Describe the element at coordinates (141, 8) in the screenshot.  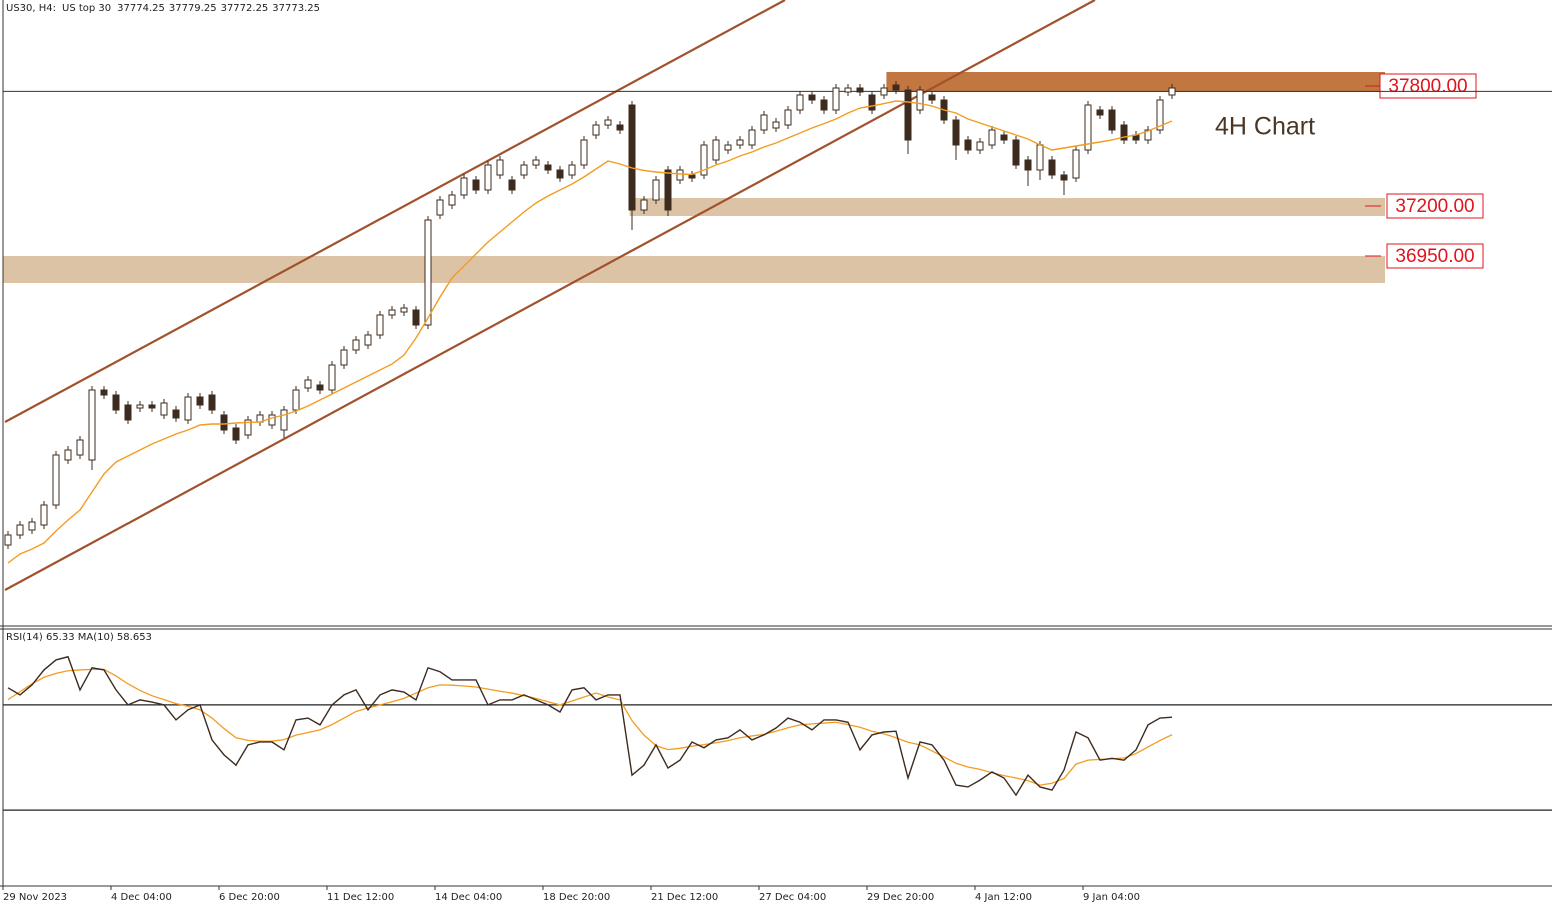
I see `open: 37774.25` at that location.